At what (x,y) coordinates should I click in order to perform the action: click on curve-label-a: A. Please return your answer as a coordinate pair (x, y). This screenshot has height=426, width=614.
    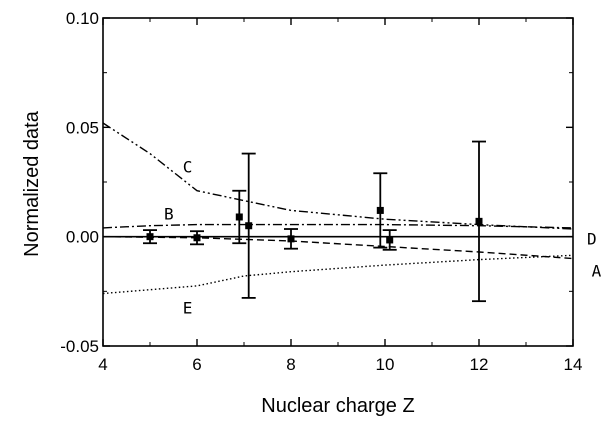
    Looking at the image, I should click on (597, 271).